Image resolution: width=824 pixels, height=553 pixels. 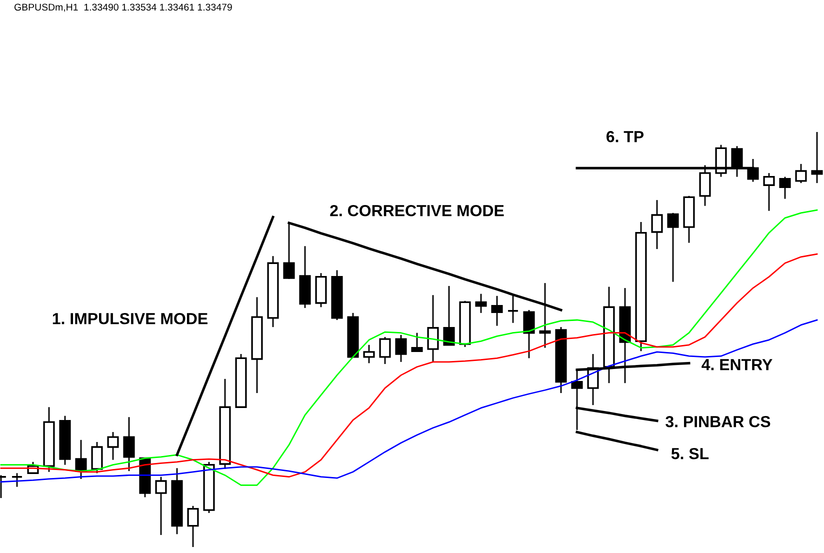 I want to click on annotation: 4. ENTRY, so click(x=737, y=364).